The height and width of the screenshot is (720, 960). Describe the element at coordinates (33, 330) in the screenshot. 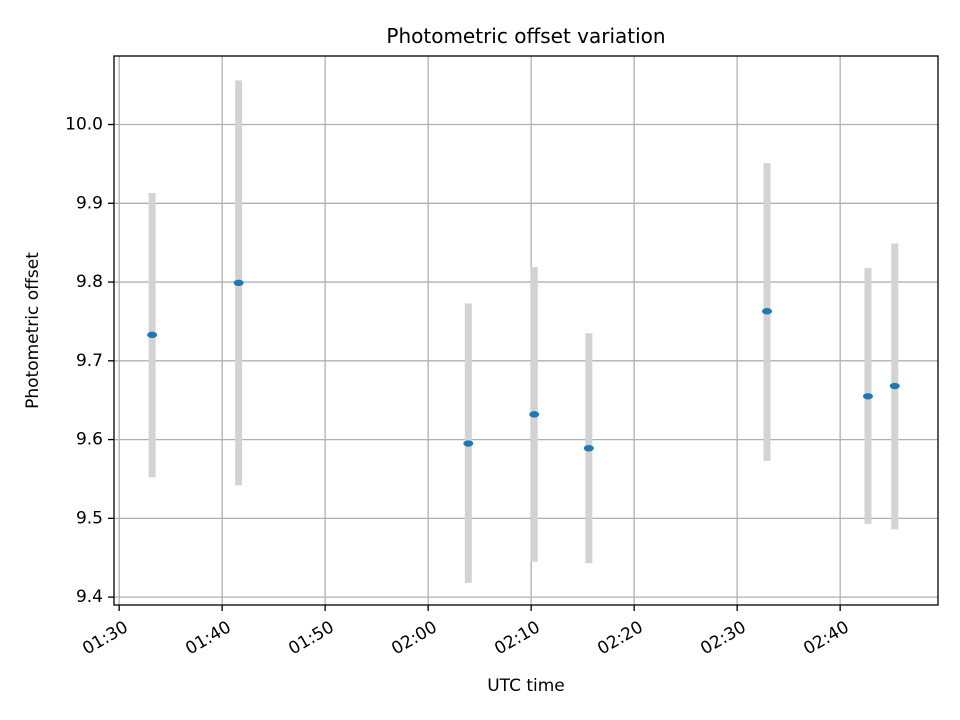

I see `y-axis-label: Photometric offset` at that location.